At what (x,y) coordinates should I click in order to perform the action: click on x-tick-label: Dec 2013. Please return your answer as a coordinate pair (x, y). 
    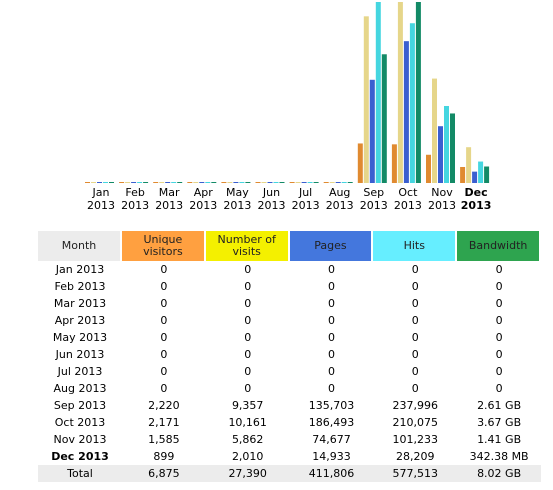
    Looking at the image, I should click on (476, 199).